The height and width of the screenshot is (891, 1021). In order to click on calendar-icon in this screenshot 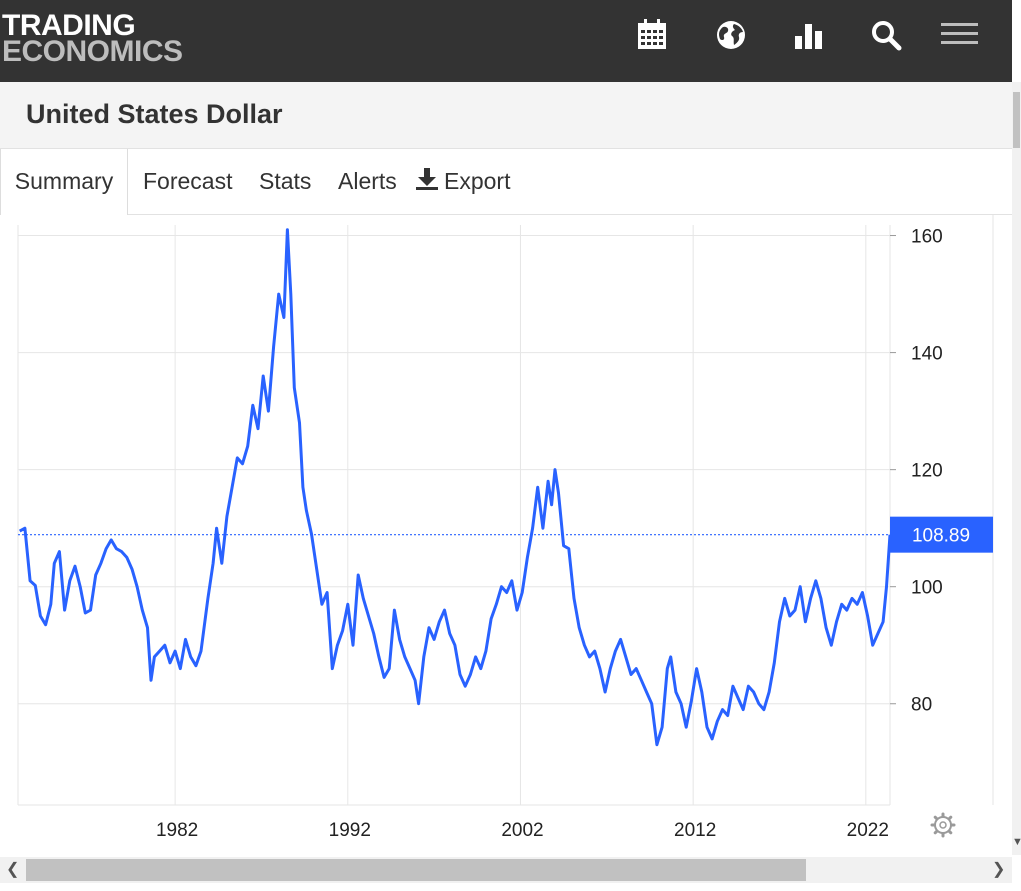, I will do `click(653, 35)`.